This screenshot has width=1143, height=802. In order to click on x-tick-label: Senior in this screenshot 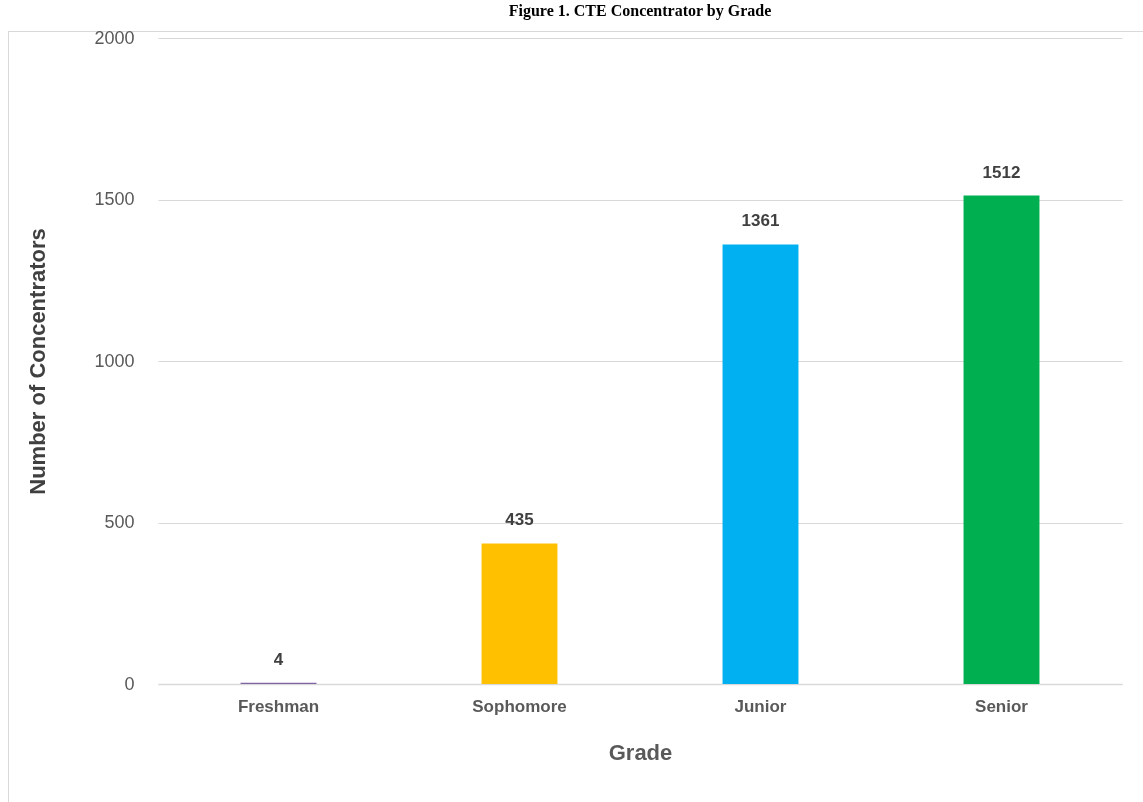, I will do `click(1002, 706)`.